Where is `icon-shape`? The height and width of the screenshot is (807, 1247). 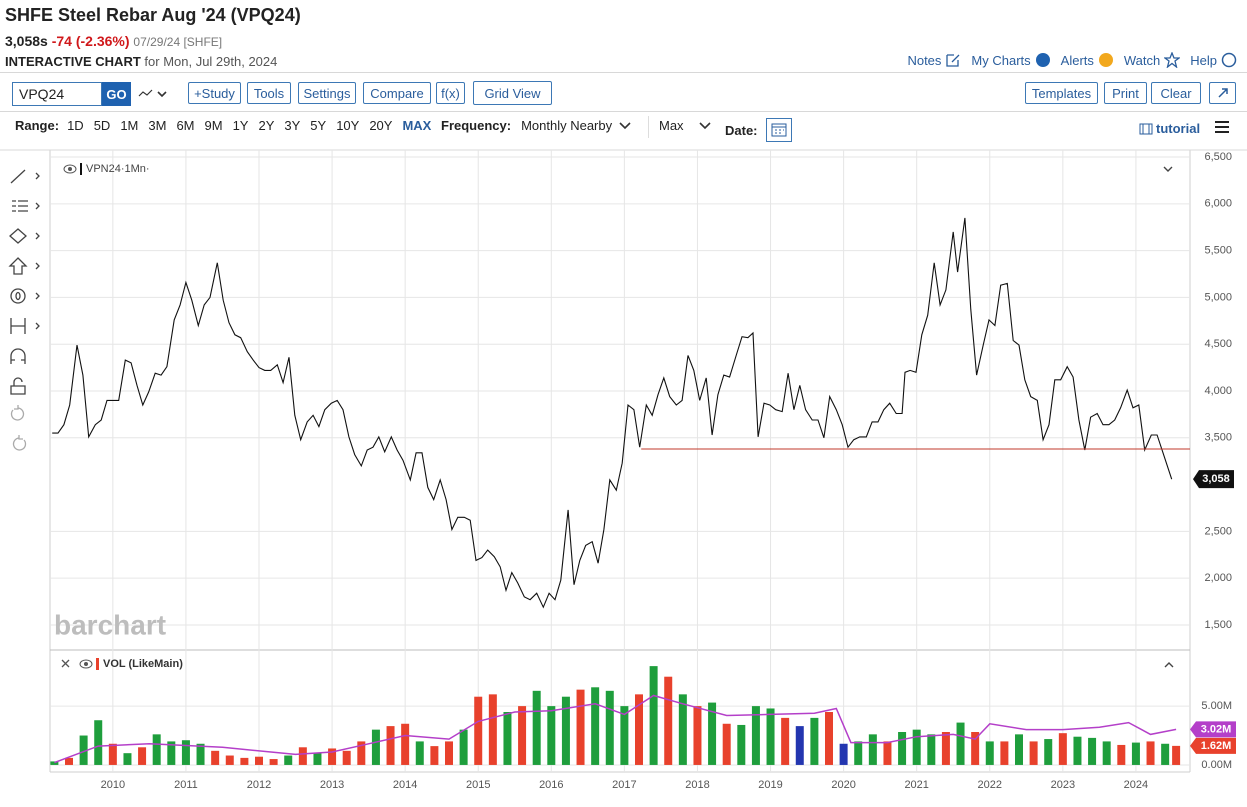 icon-shape is located at coordinates (1229, 60).